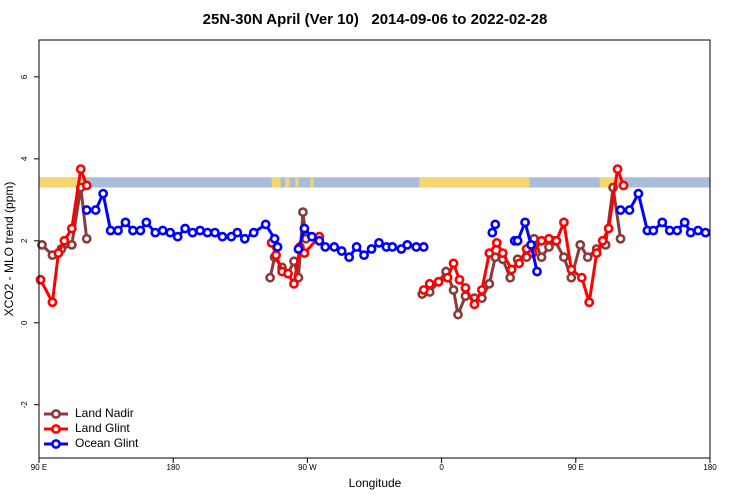 Image resolution: width=750 pixels, height=500 pixels. I want to click on legend-label: Land Glint, so click(102, 428).